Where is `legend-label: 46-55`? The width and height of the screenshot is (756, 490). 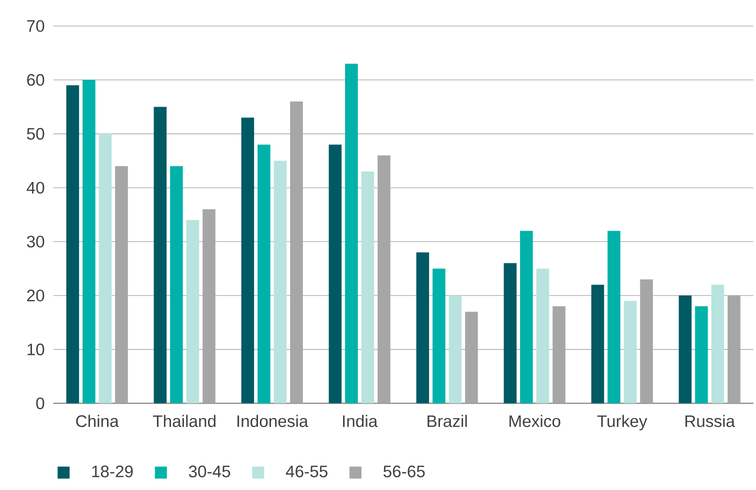 legend-label: 46-55 is located at coordinates (307, 472).